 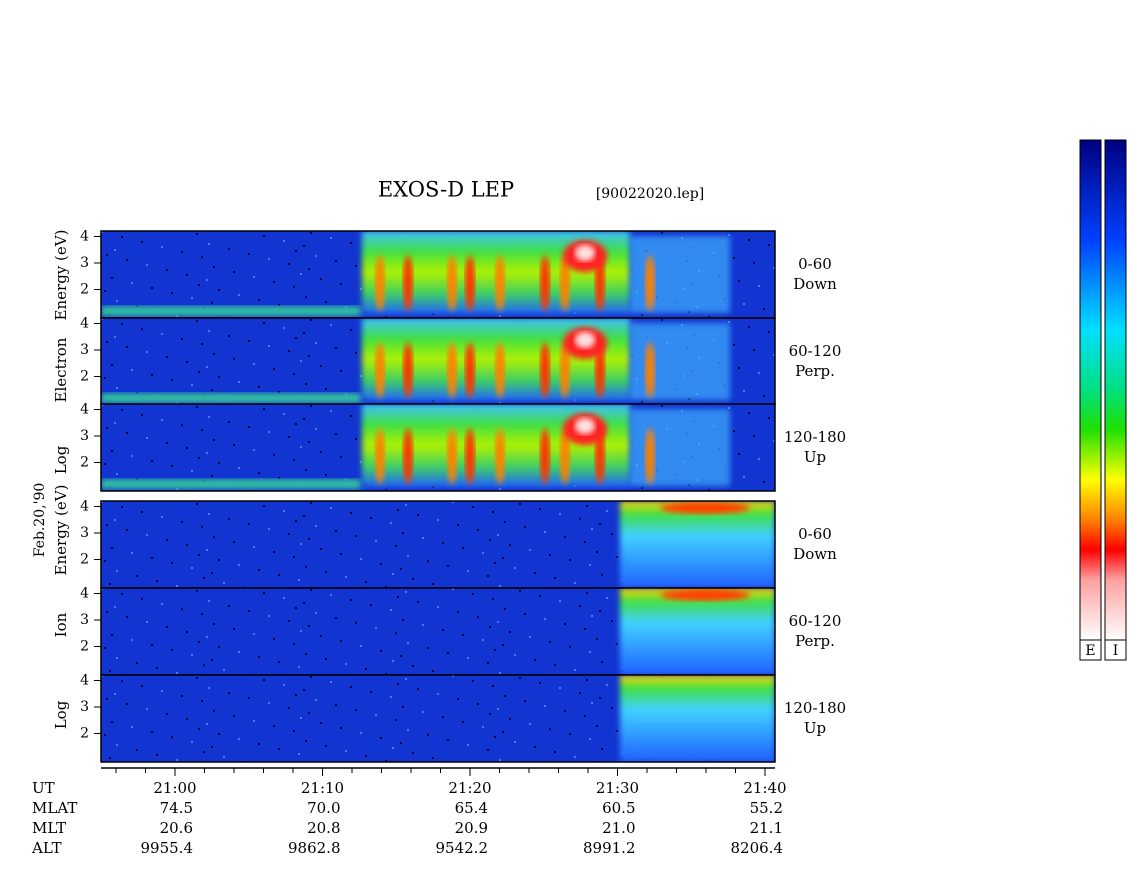 I want to click on ion-peak, so click(x=705, y=508).